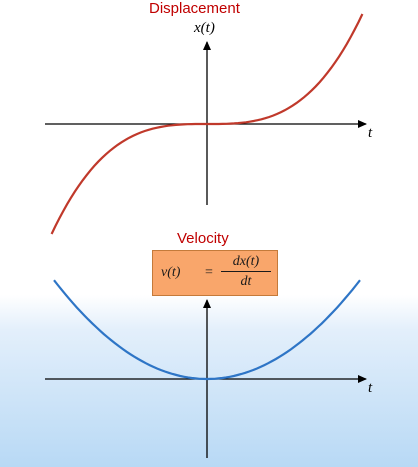 The width and height of the screenshot is (418, 467). I want to click on velocity-t-axis-label: t, so click(370, 388).